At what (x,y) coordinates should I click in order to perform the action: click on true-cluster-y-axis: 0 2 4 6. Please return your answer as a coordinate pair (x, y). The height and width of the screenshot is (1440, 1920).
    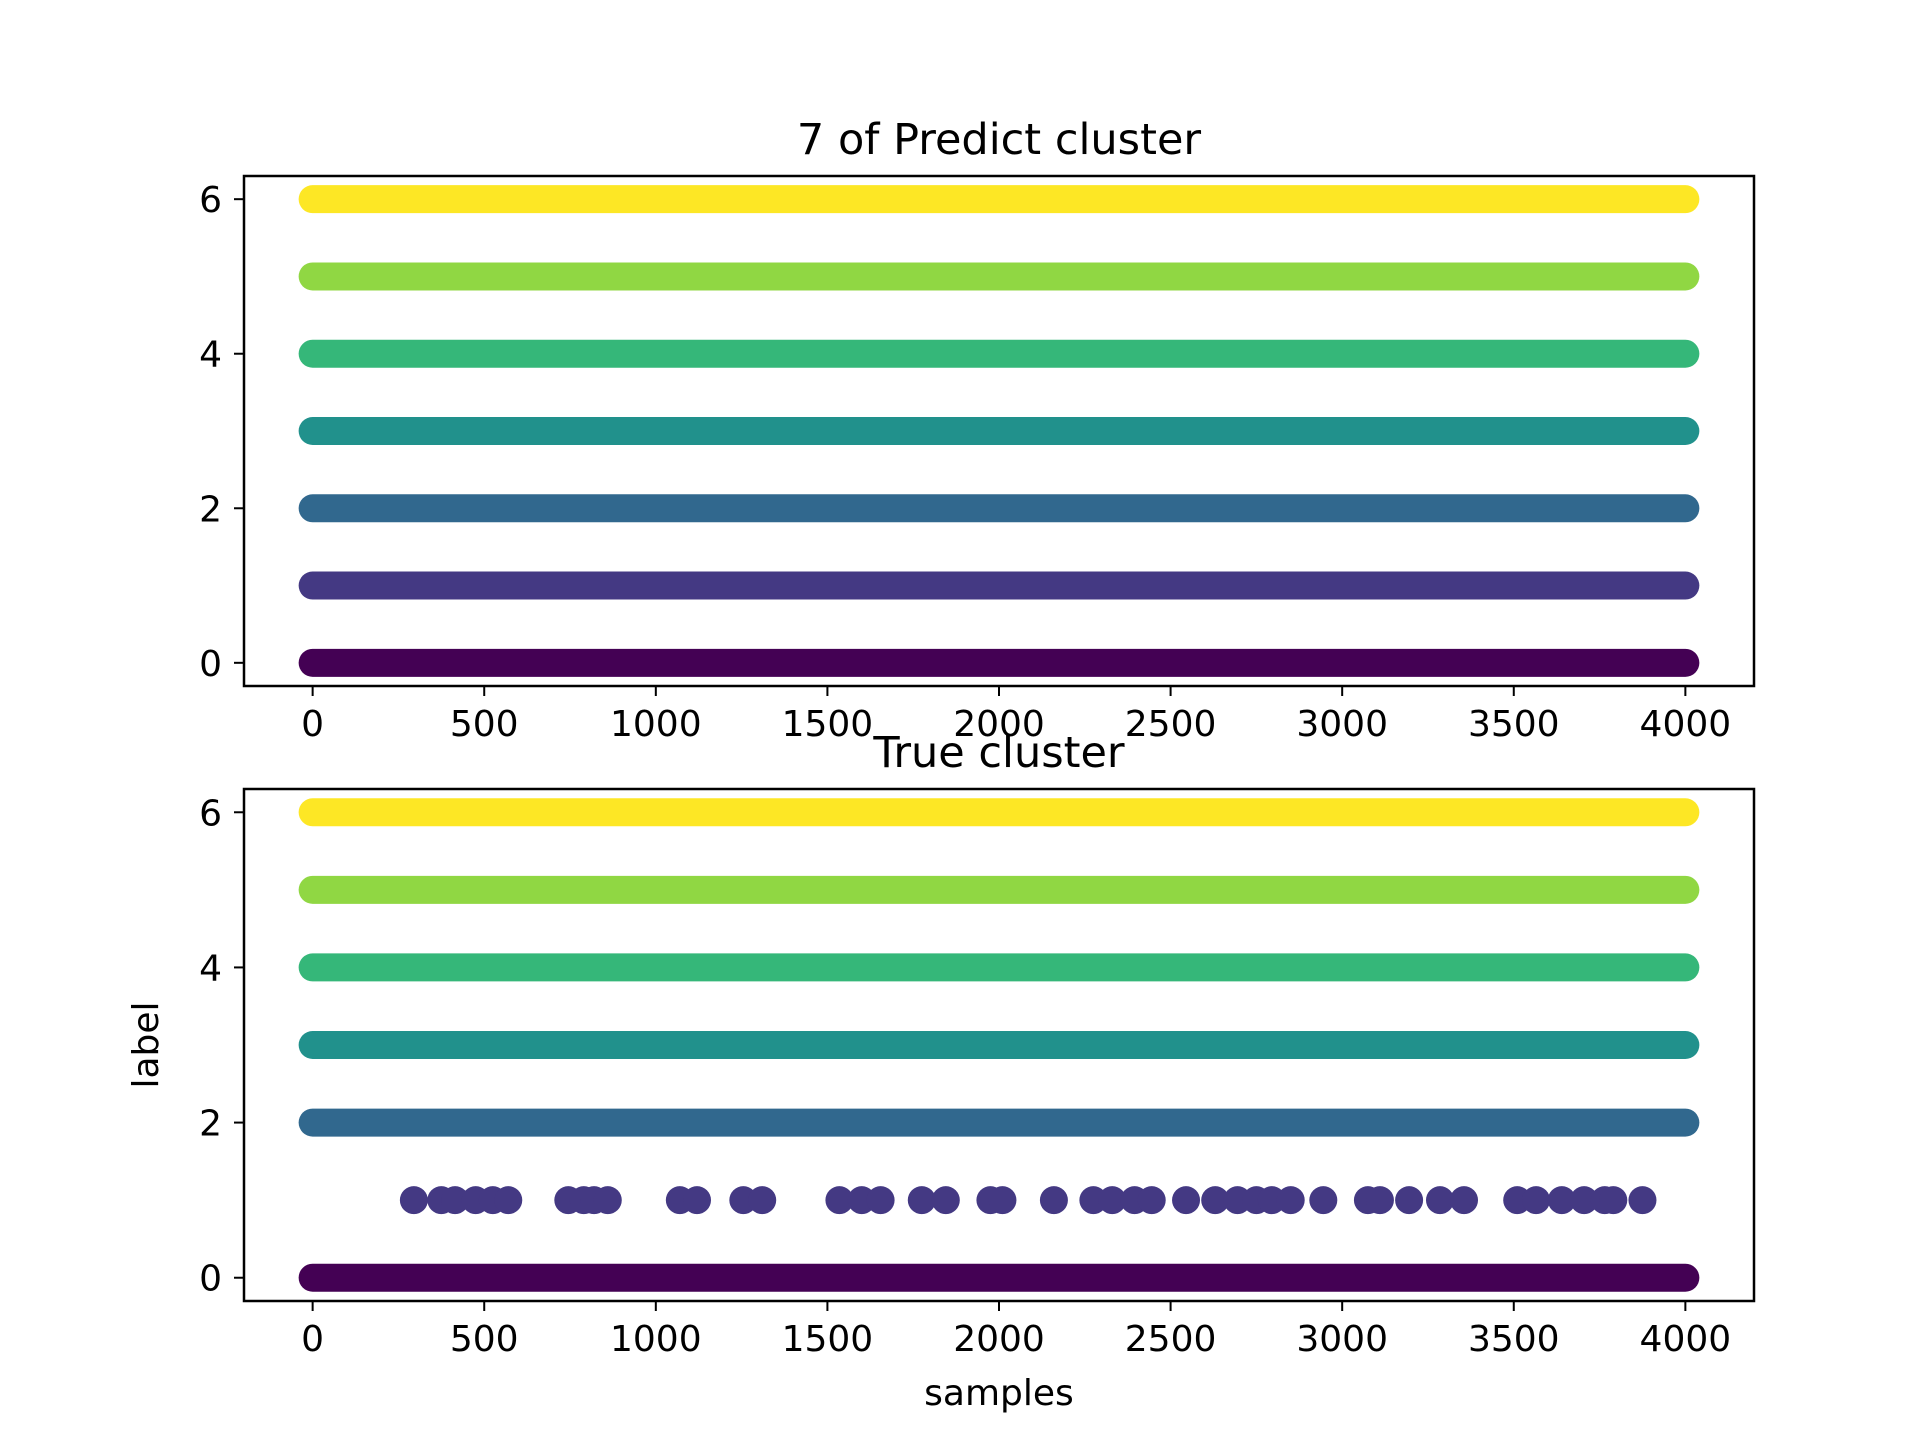
    Looking at the image, I should click on (221, 1046).